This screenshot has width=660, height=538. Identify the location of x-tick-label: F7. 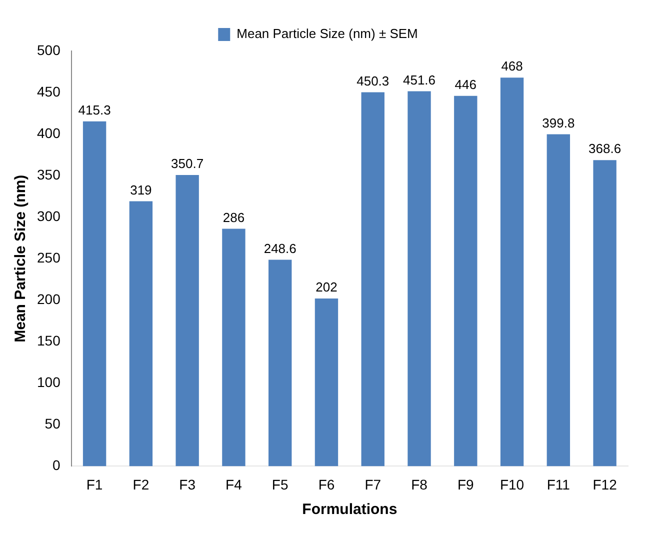
(373, 484).